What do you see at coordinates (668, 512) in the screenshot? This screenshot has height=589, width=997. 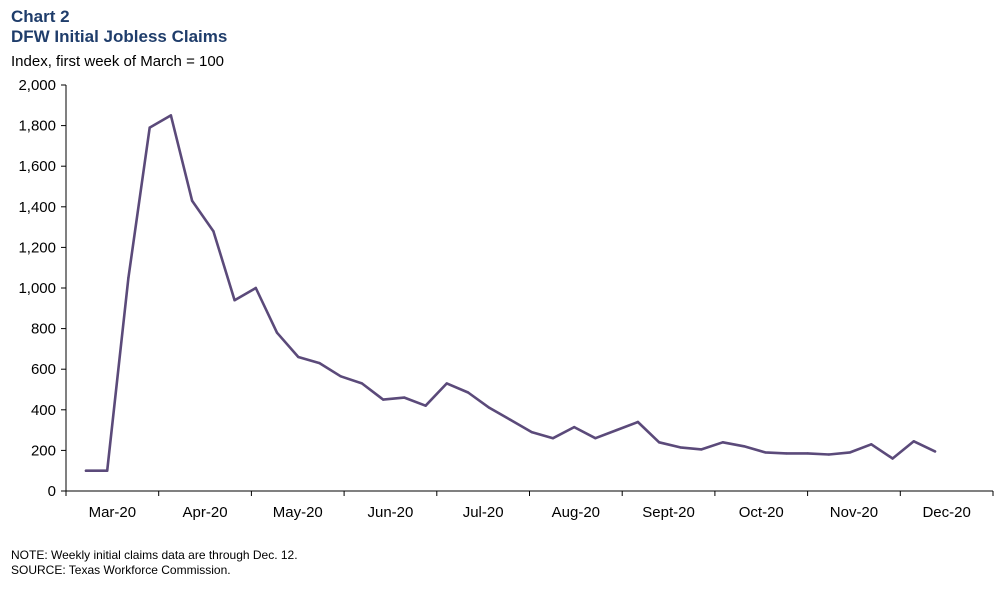 I see `x-tick-label: Sept-20` at bounding box center [668, 512].